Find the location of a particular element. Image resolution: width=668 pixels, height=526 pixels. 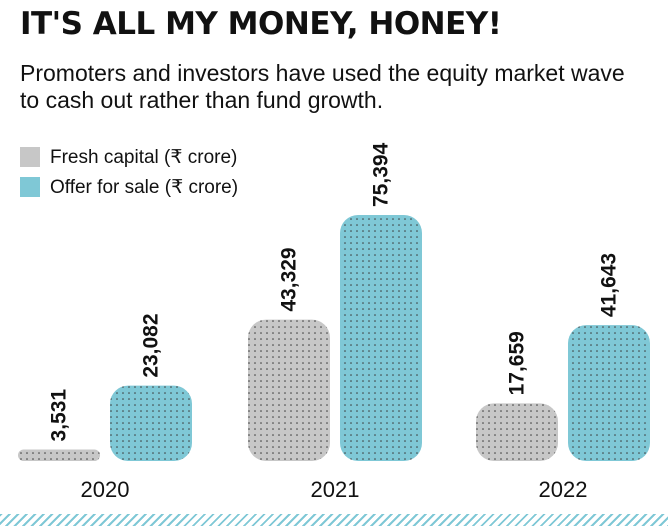

data-label-ofs-2022: 41,643 is located at coordinates (609, 285).